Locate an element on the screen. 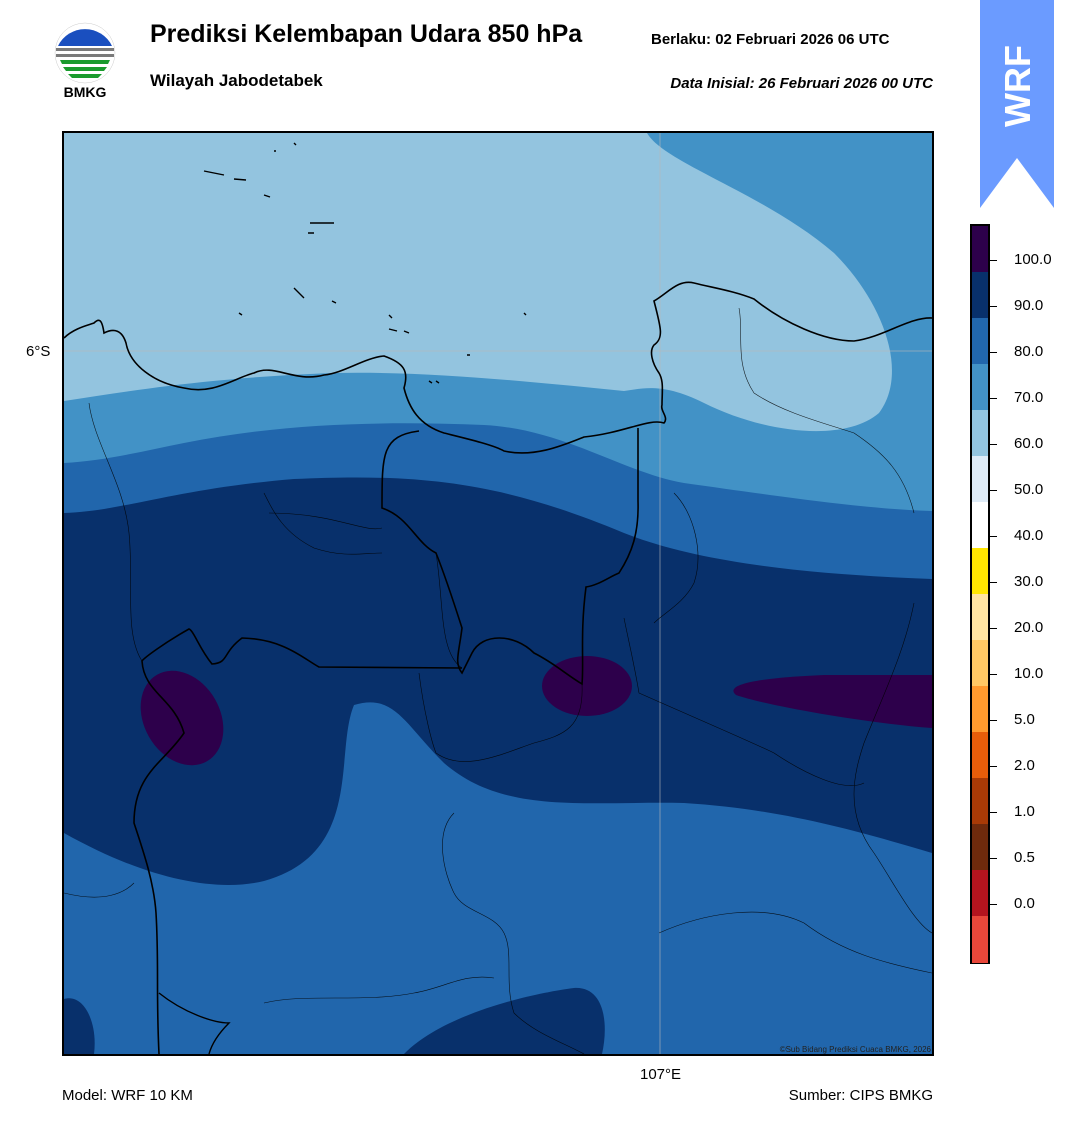 The image size is (1081, 1128). contour-90-100-s is located at coordinates (504, 1020).